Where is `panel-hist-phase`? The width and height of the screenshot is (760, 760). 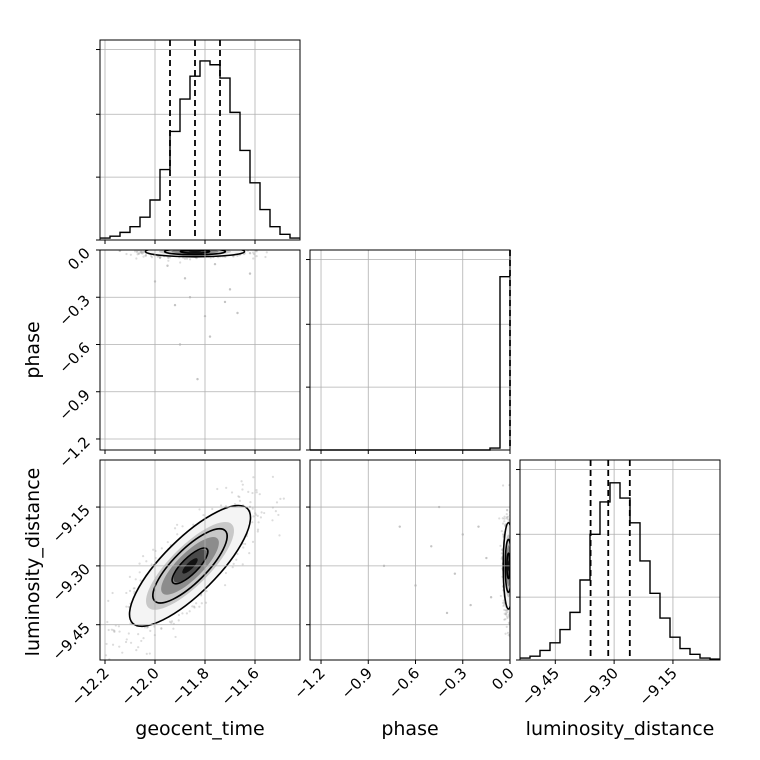 panel-hist-phase is located at coordinates (410, 350).